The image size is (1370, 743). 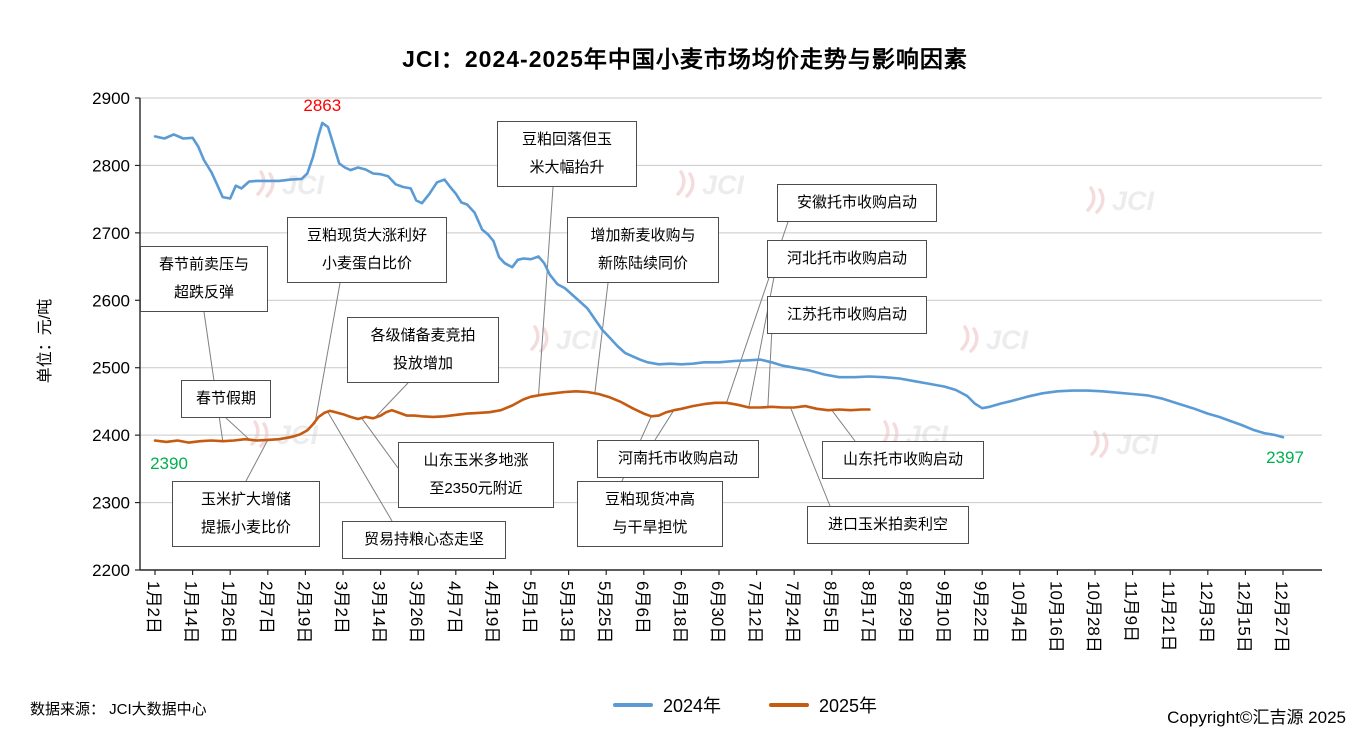 What do you see at coordinates (666, 705) in the screenshot?
I see `legend-item-2024: 2024年` at bounding box center [666, 705].